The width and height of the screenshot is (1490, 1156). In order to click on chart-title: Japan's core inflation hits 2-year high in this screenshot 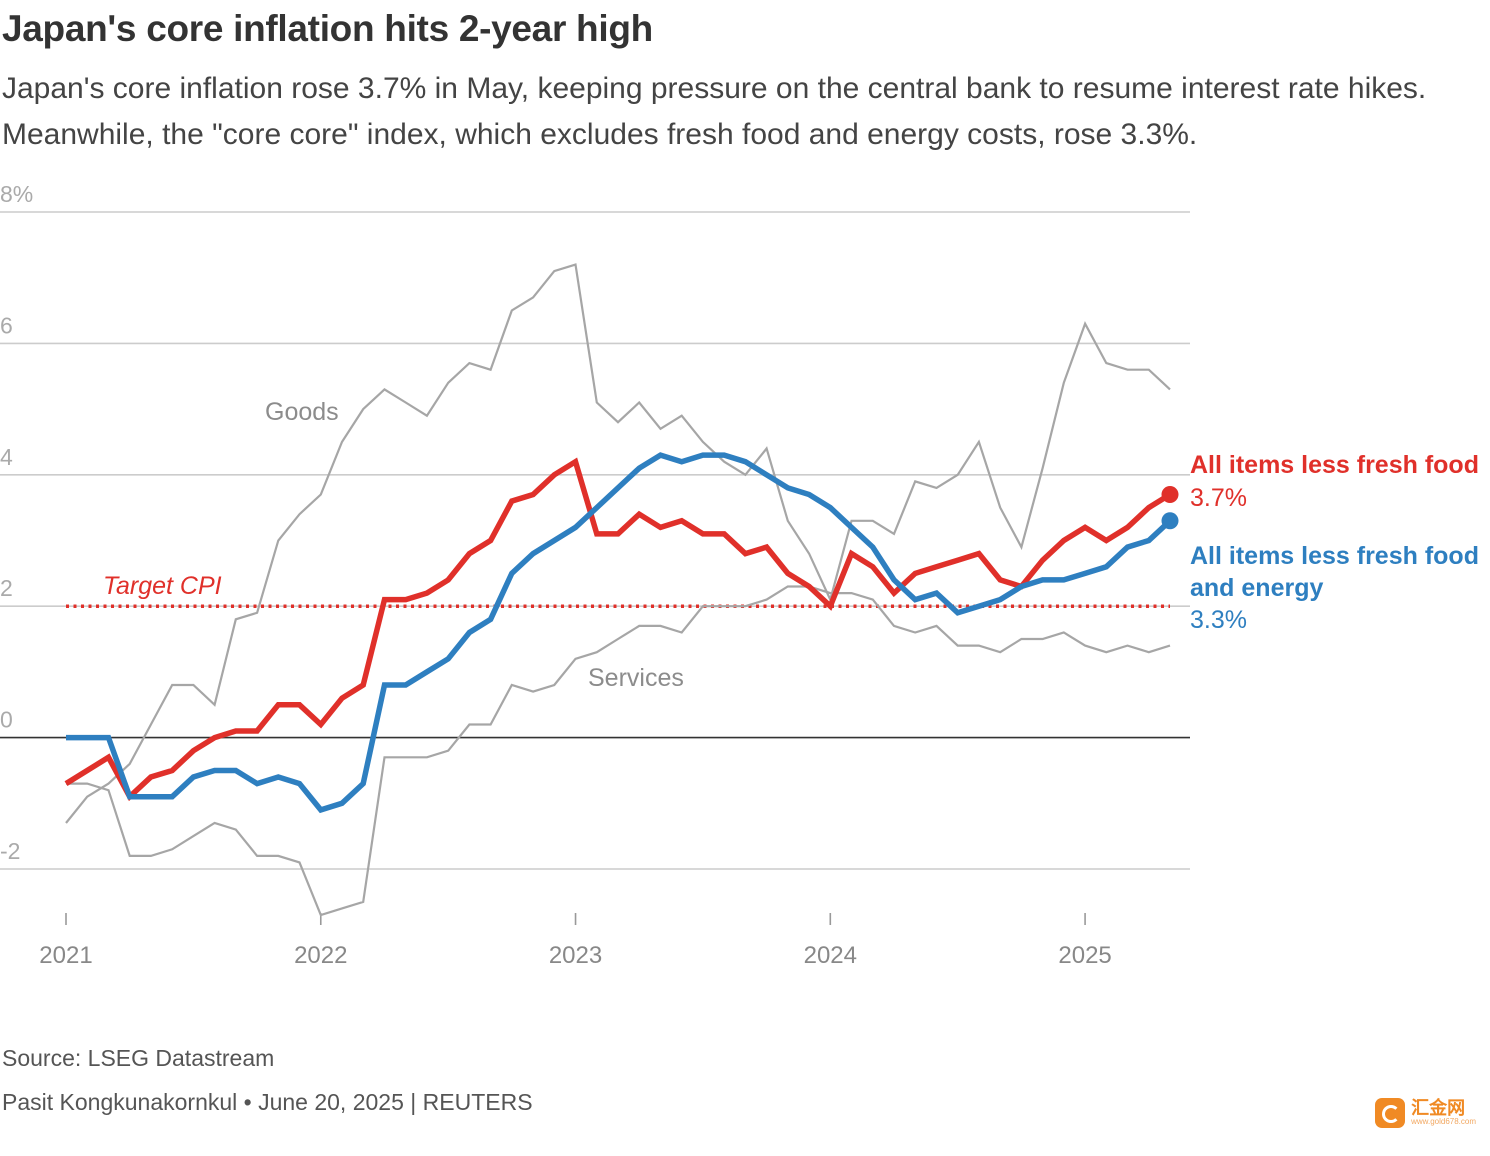, I will do `click(327, 28)`.